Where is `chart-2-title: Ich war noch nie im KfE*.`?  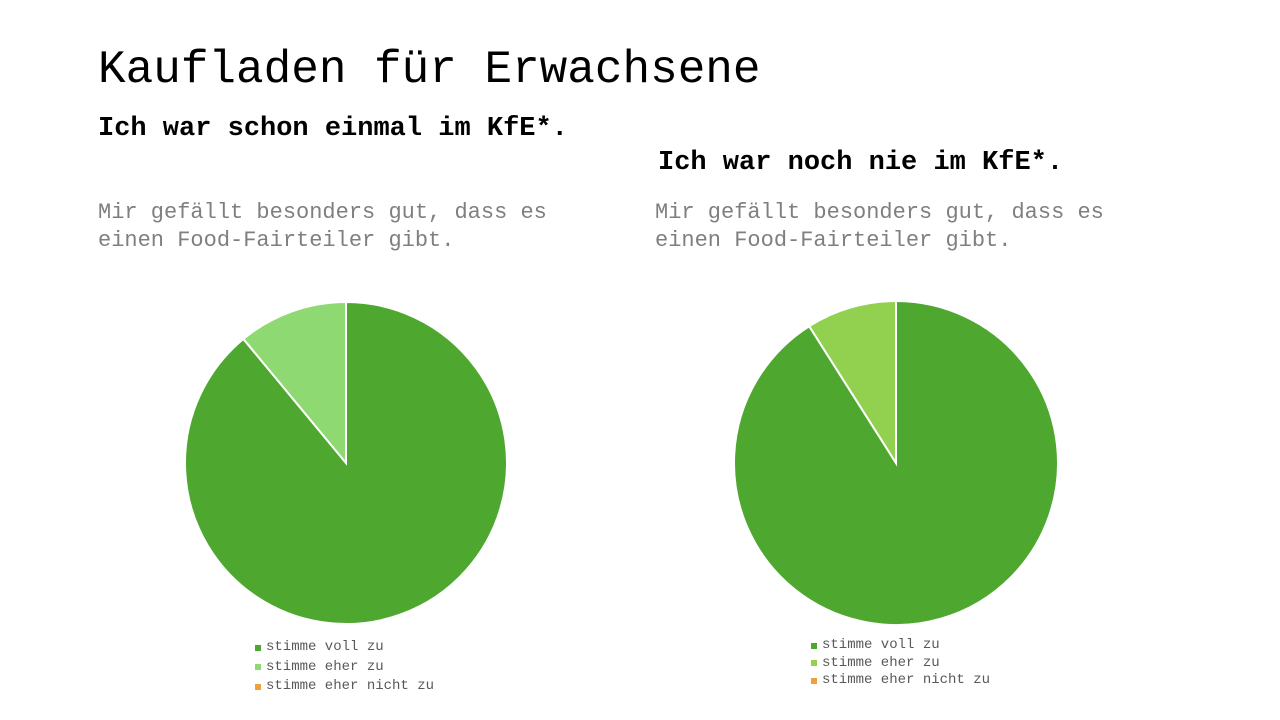 chart-2-title: Ich war noch nie im KfE*. is located at coordinates (861, 163).